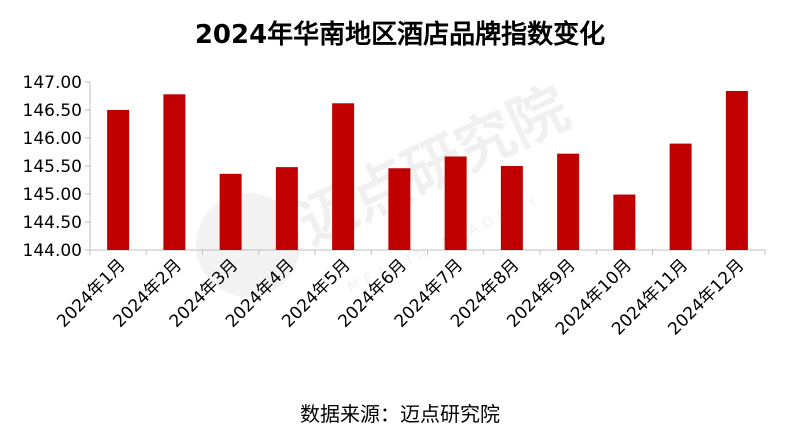 Image resolution: width=800 pixels, height=445 pixels. Describe the element at coordinates (52, 83) in the screenshot. I see `y-tick-label: 147.00` at that location.